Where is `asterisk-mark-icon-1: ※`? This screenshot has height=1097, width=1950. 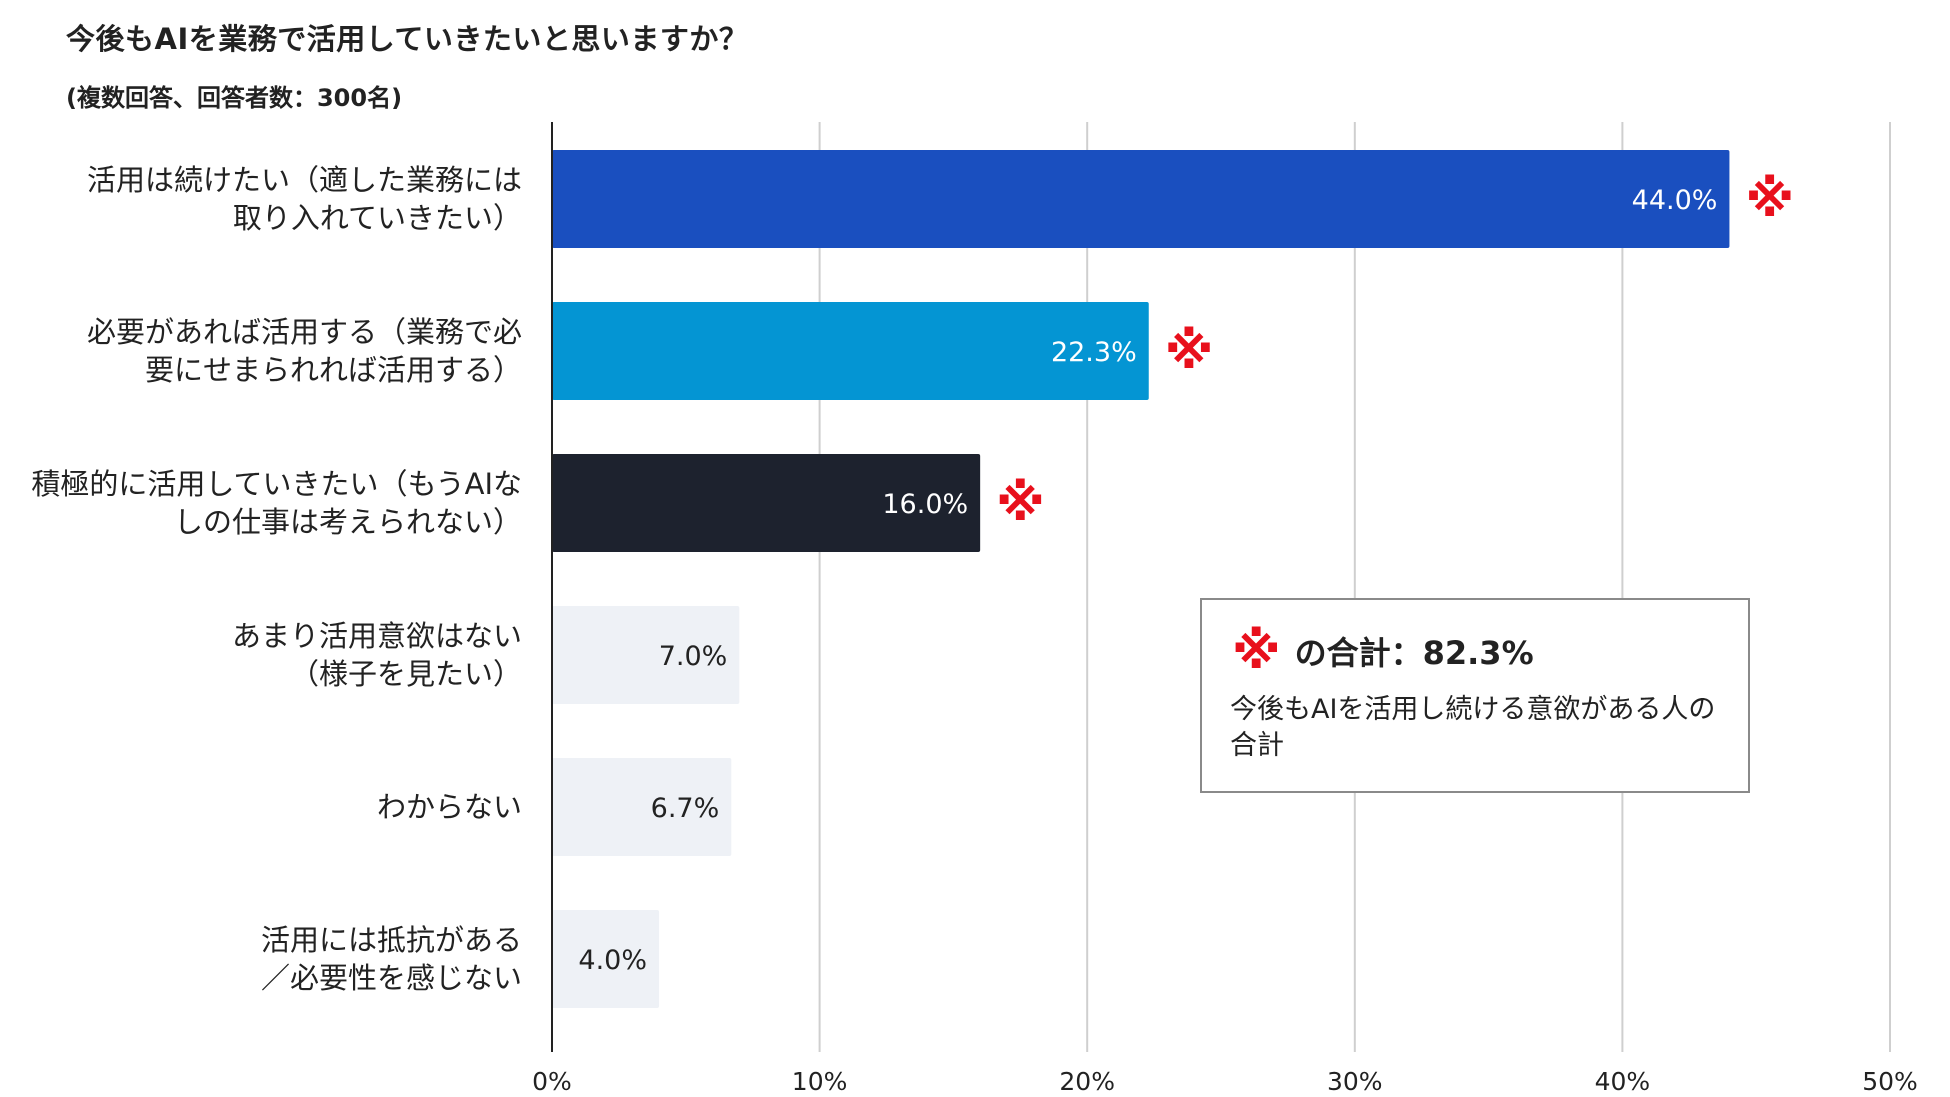
asterisk-mark-icon-1: ※ is located at coordinates (1189, 351).